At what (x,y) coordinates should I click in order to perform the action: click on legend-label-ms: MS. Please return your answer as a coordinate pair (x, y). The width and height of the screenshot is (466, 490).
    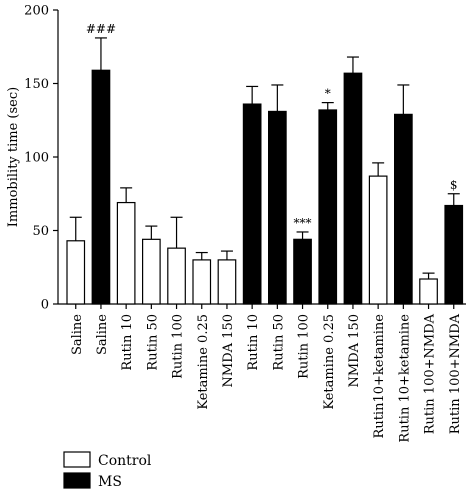
    Looking at the image, I should click on (110, 482).